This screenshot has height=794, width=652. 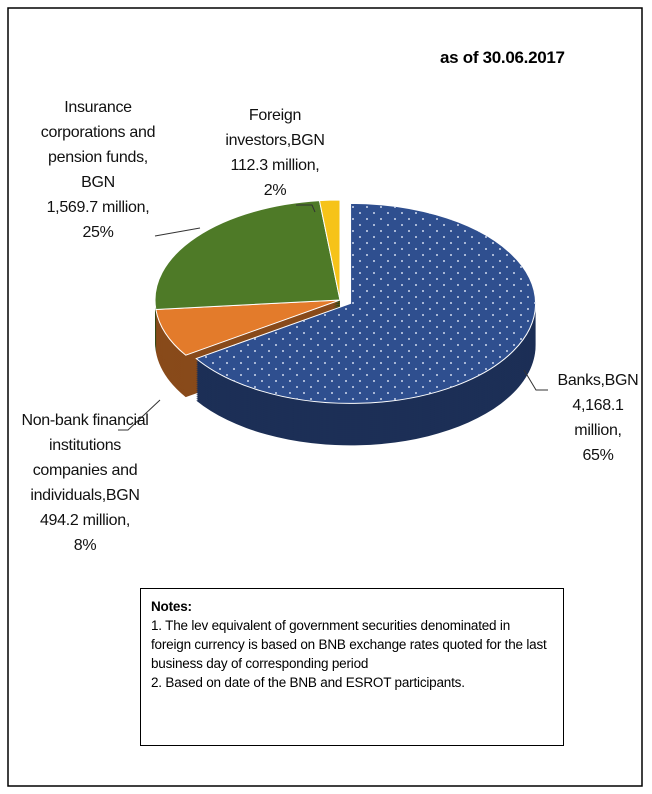 What do you see at coordinates (275, 128) in the screenshot?
I see `category-label: Foreign investors,BGN` at bounding box center [275, 128].